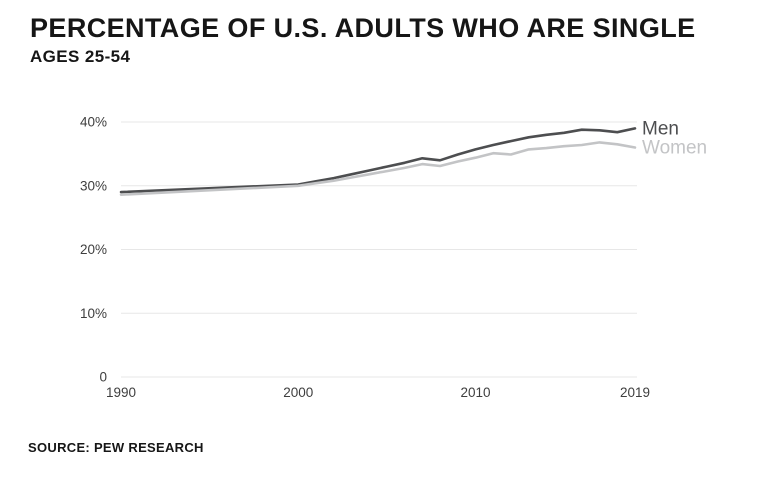 The width and height of the screenshot is (768, 479). What do you see at coordinates (93, 249) in the screenshot?
I see `y-tick-label-20: 20%` at bounding box center [93, 249].